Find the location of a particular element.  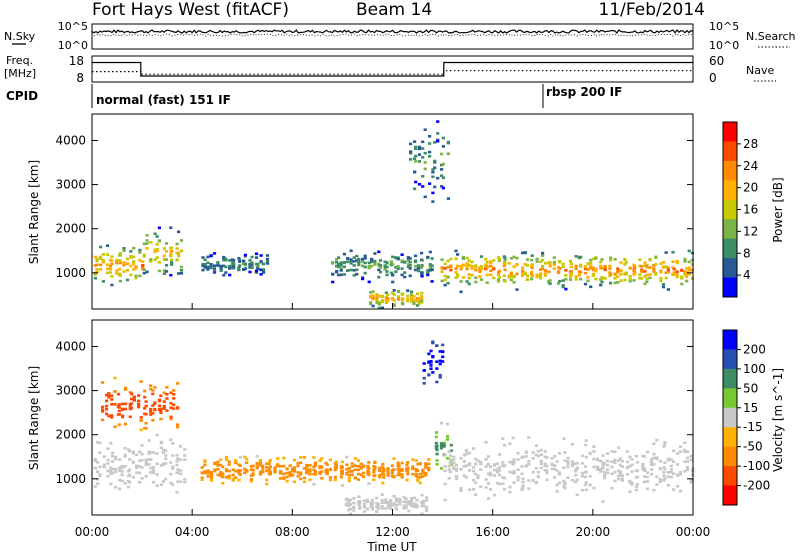

noise-left-tick-bottom: 10^0 is located at coordinates (73, 45).